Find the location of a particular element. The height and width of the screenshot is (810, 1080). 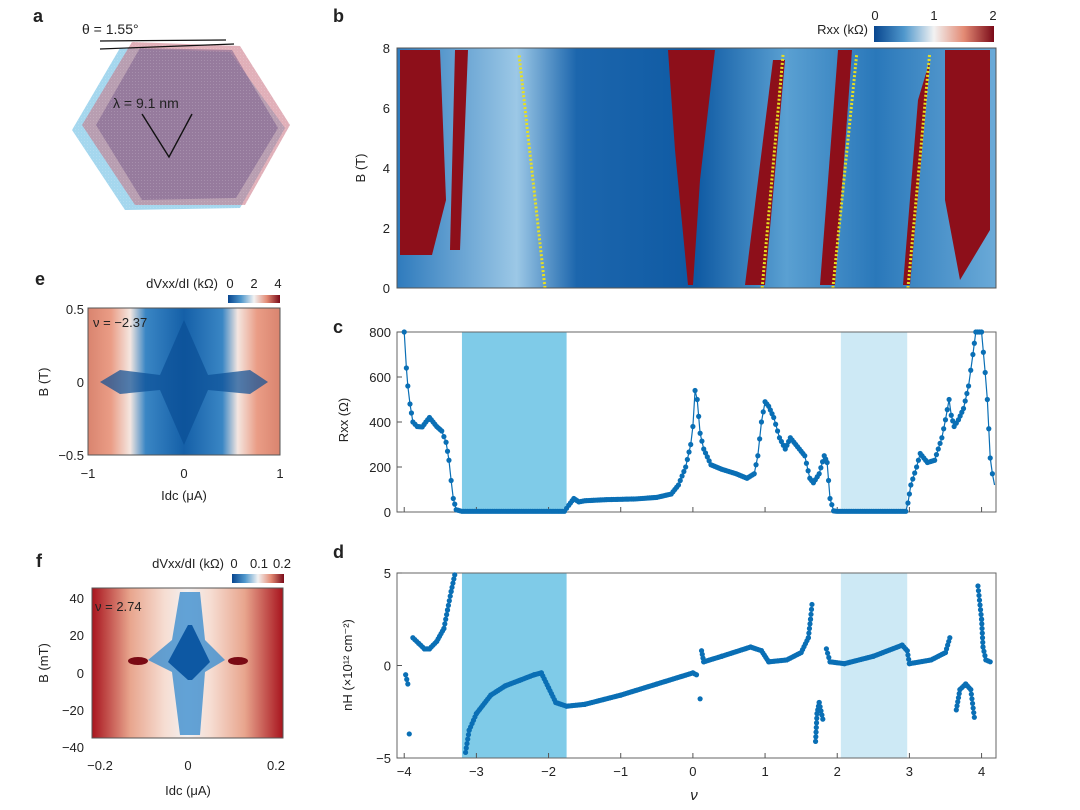

f-x-tick: −0.2 is located at coordinates (100, 765).